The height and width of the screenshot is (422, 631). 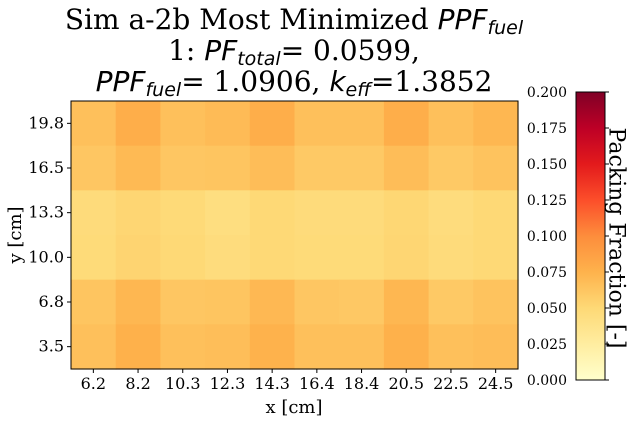 I want to click on colorbar-tick-label: 0.000, so click(x=547, y=381).